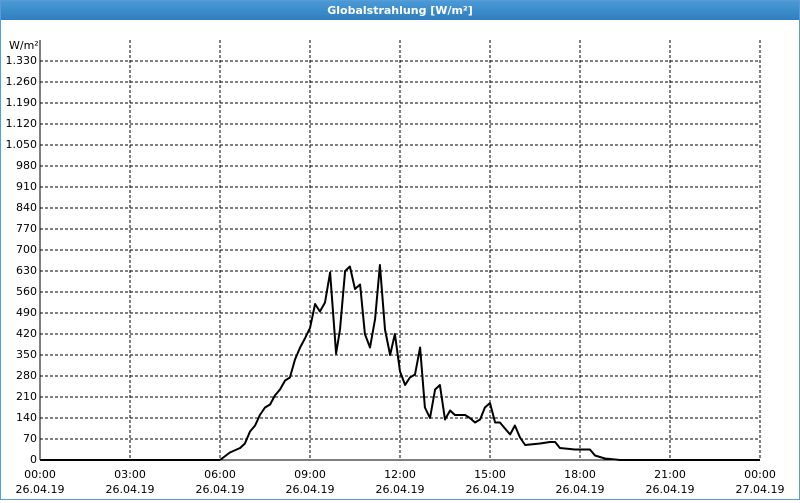 The height and width of the screenshot is (503, 800). I want to click on title-bar: Globalstrahlung [W/m²], so click(400, 10).